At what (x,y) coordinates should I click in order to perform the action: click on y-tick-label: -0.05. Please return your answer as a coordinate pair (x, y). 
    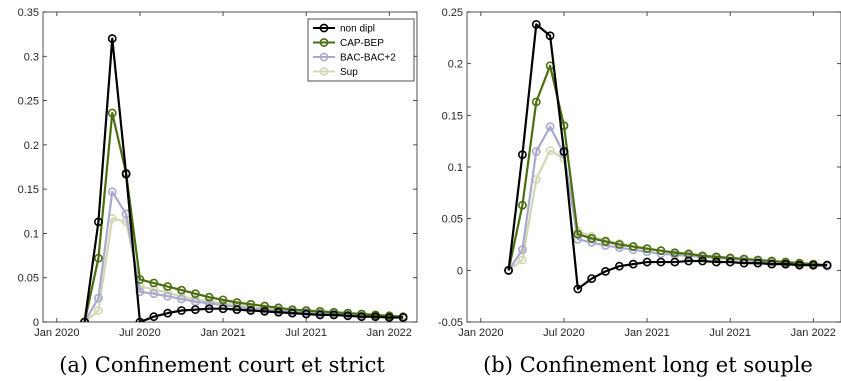
    Looking at the image, I should click on (450, 323).